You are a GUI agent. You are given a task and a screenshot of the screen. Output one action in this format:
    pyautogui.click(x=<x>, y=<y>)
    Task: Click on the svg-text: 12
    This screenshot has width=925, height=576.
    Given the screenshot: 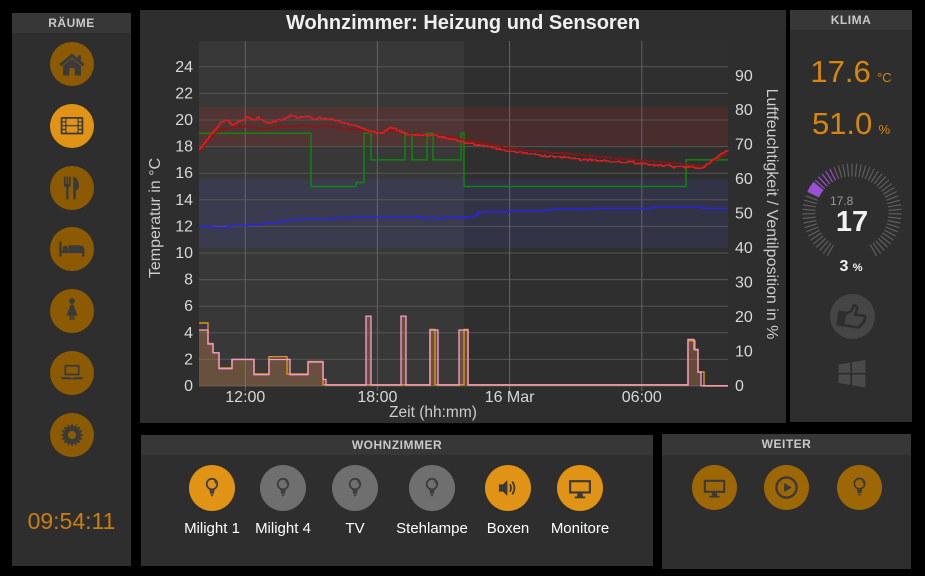 What is the action you would take?
    pyautogui.click(x=184, y=226)
    